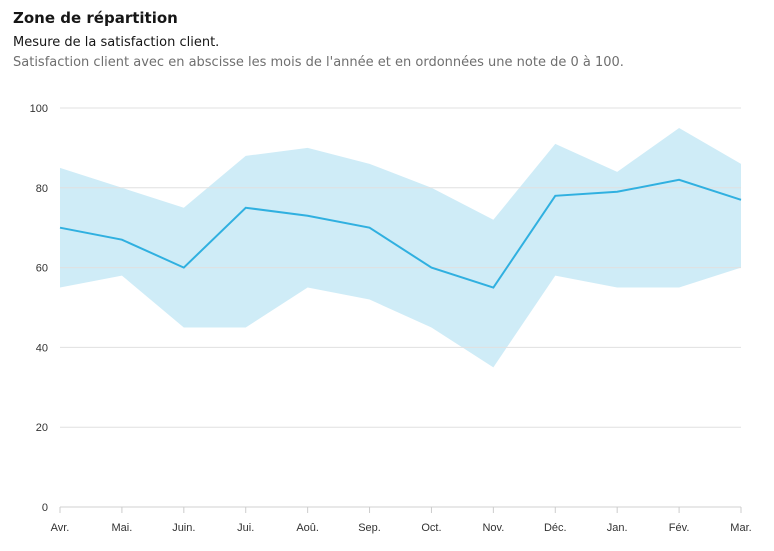 Image resolution: width=774 pixels, height=551 pixels. What do you see at coordinates (307, 528) in the screenshot?
I see `x-tick-label: Aoû.` at bounding box center [307, 528].